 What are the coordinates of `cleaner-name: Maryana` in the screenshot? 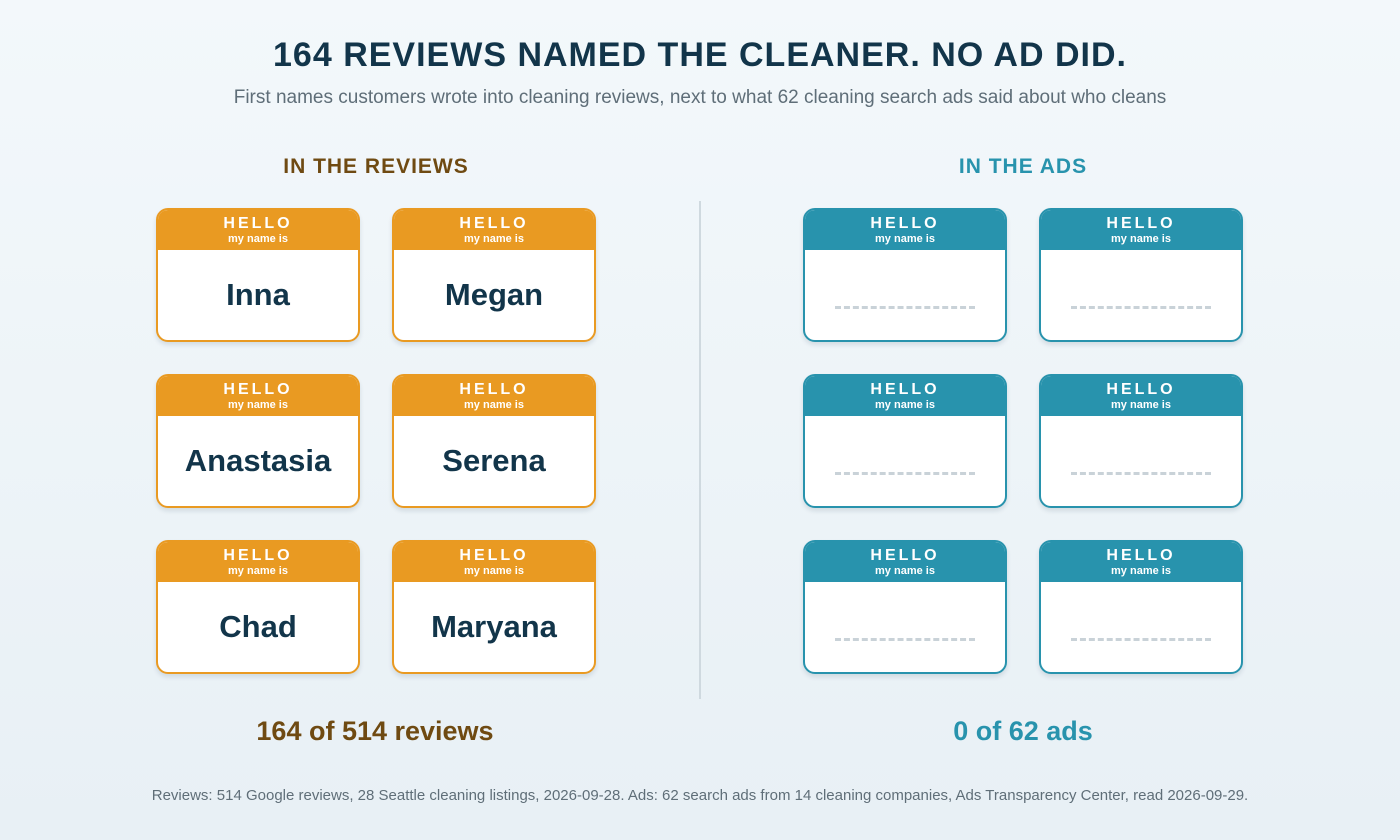 It's located at (494, 626).